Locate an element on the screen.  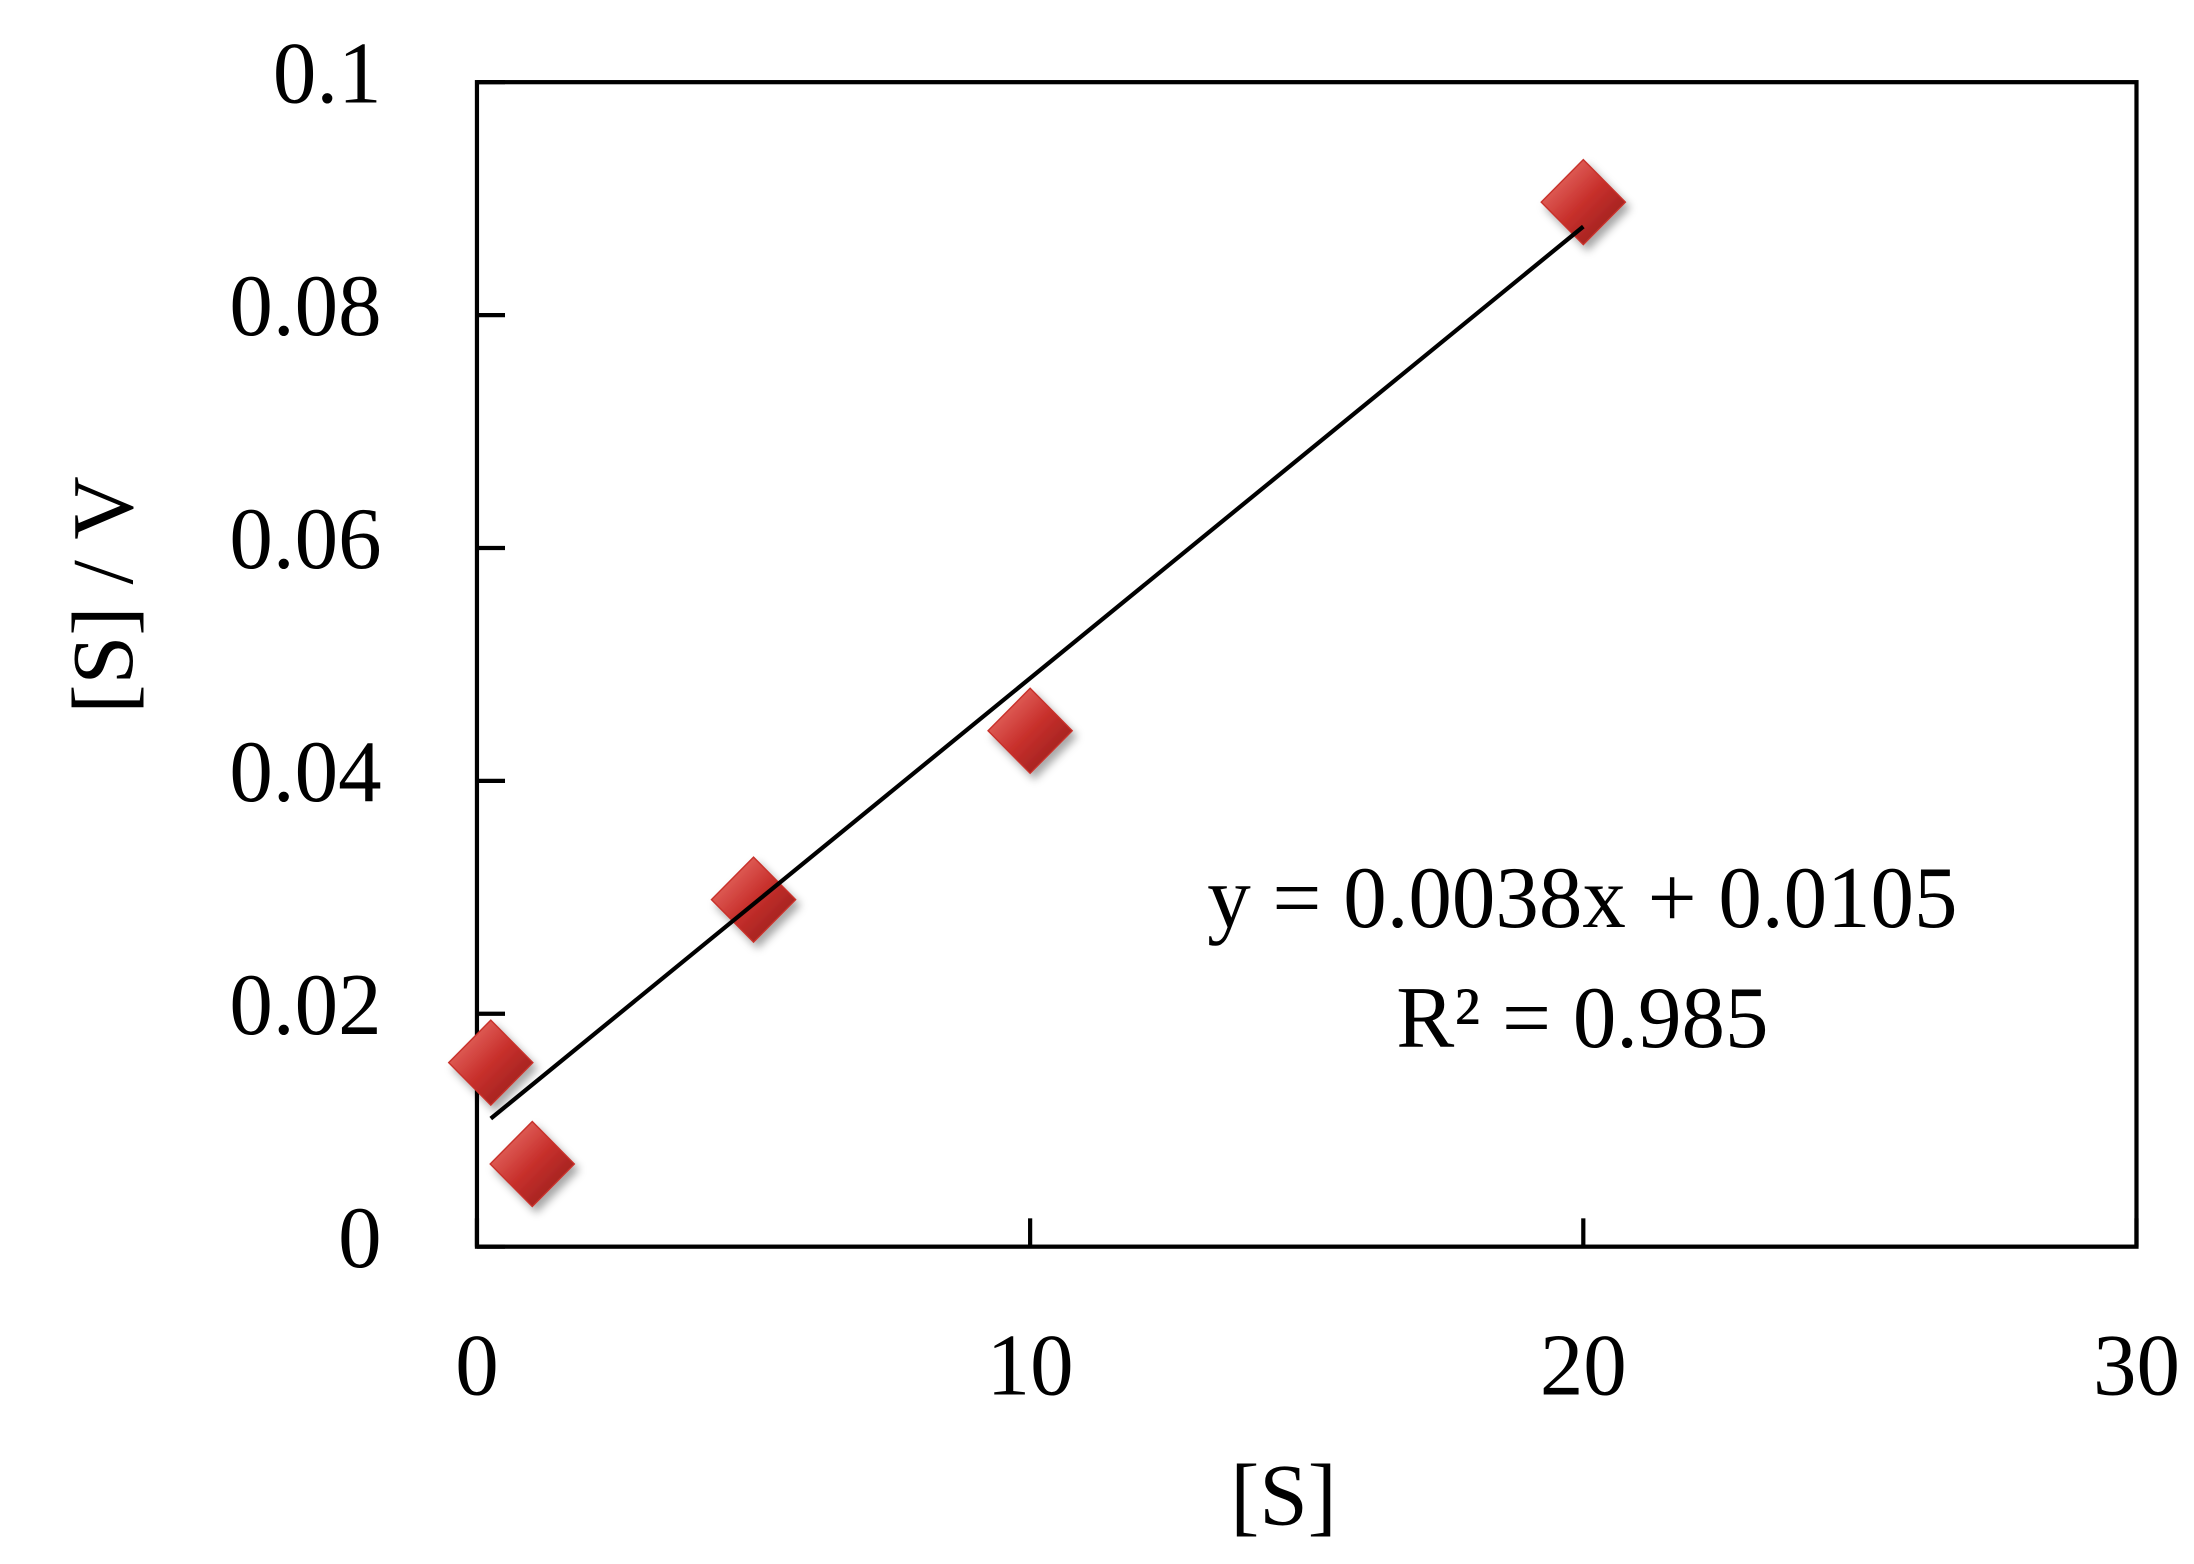
x-axis-title: [S] is located at coordinates (1283, 1494).